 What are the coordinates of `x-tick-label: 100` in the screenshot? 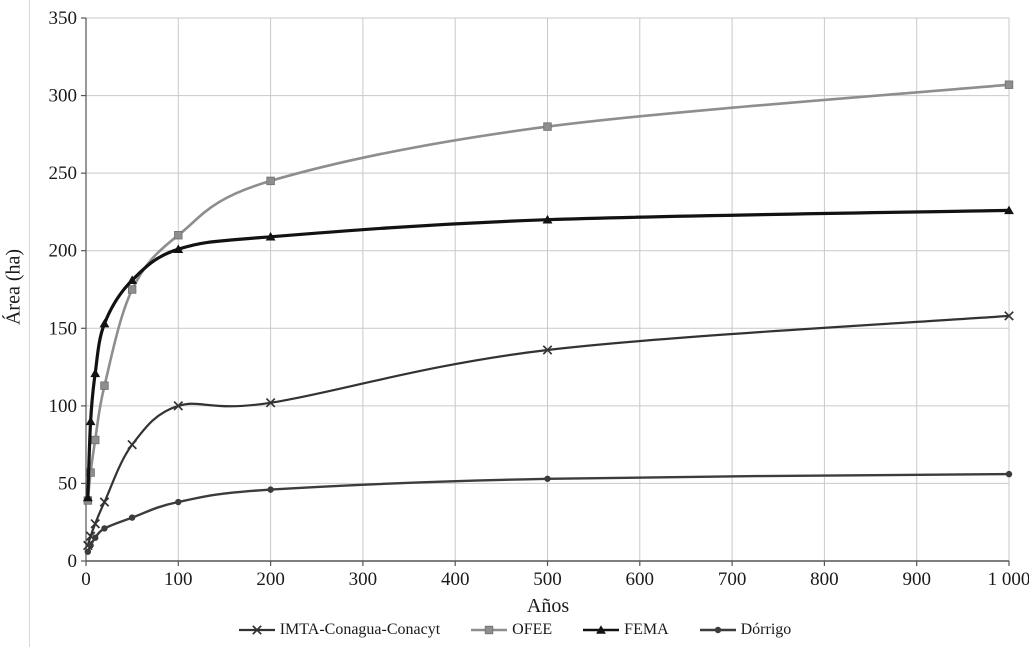 It's located at (178, 579).